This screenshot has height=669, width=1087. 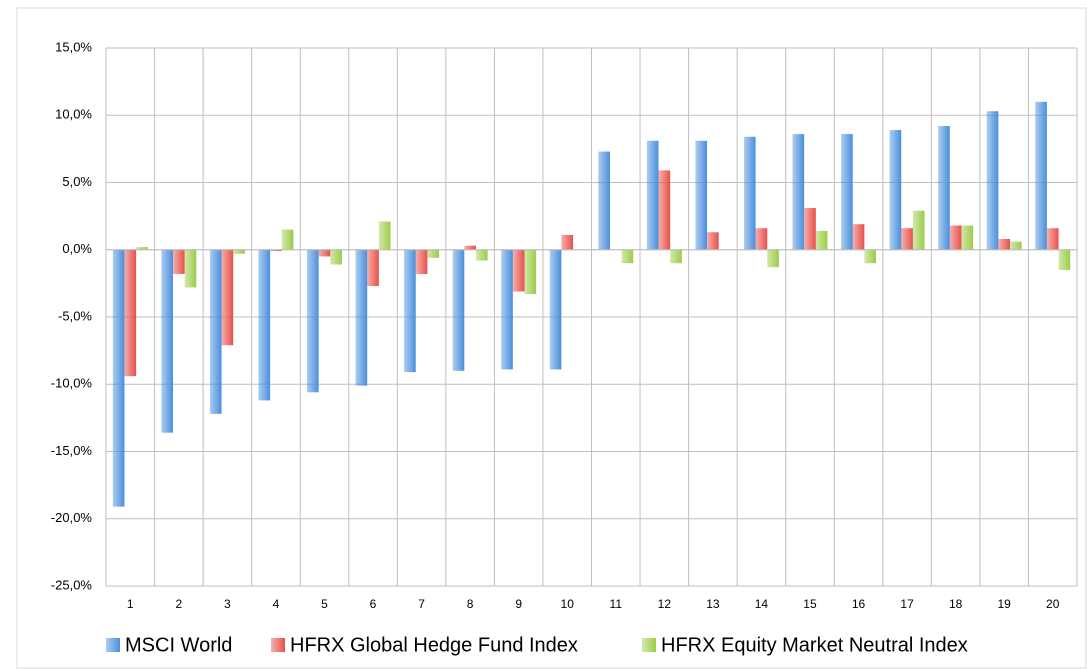 What do you see at coordinates (77, 181) in the screenshot?
I see `y-tick-label: 5,0%` at bounding box center [77, 181].